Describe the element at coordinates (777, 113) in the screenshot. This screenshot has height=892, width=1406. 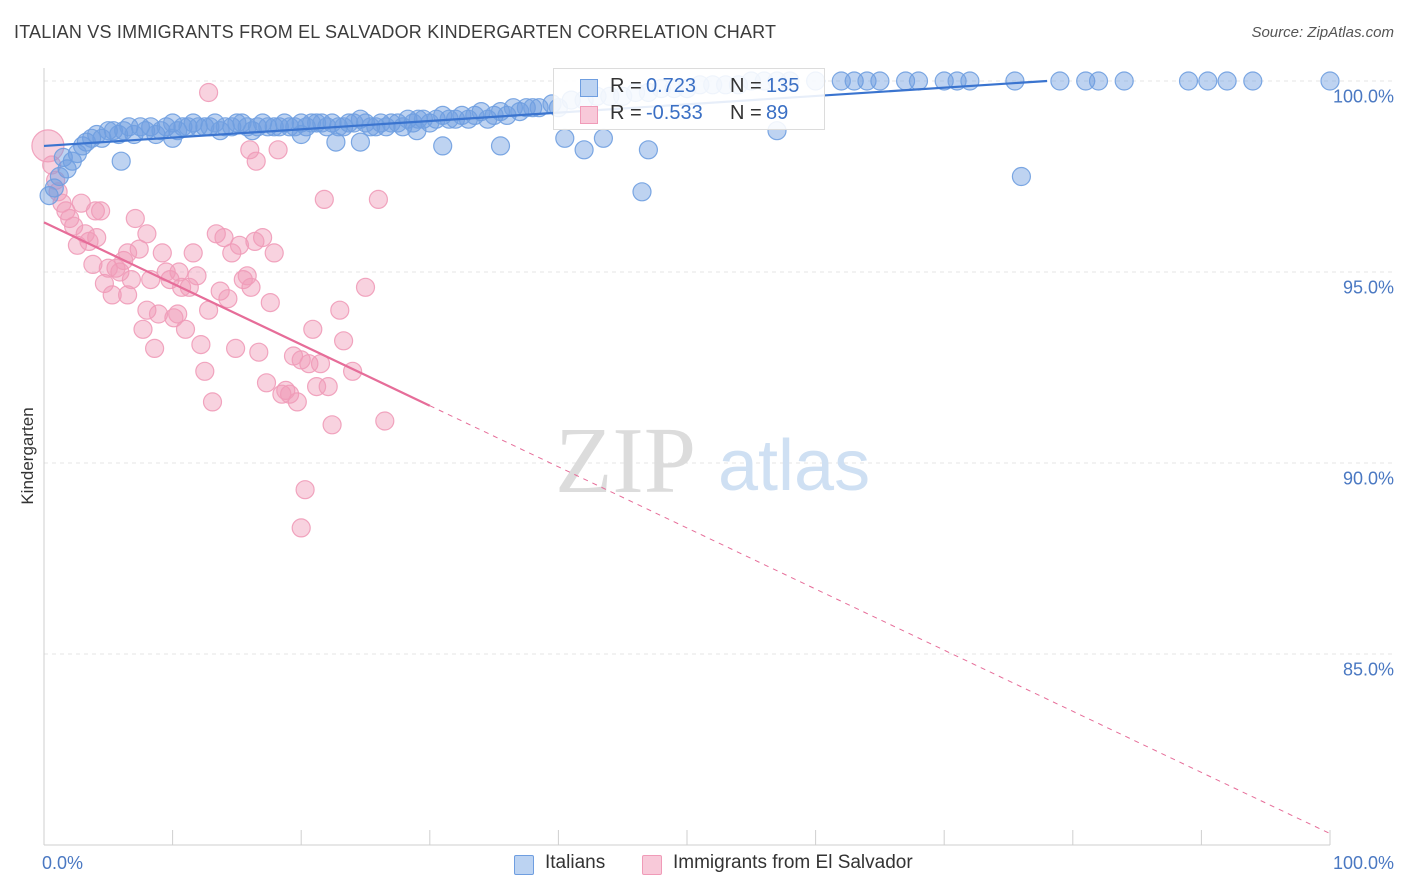
I see `legend-n-value: 89` at that location.